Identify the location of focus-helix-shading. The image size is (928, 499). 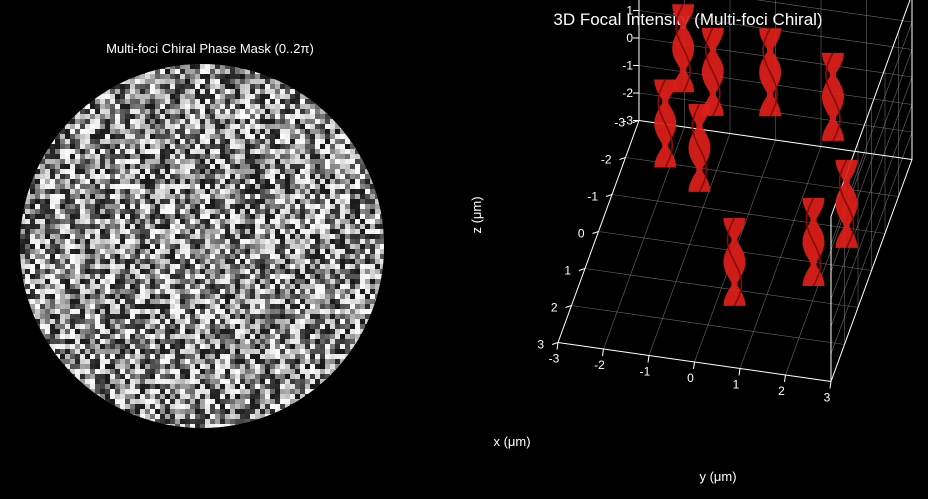
(770, 72).